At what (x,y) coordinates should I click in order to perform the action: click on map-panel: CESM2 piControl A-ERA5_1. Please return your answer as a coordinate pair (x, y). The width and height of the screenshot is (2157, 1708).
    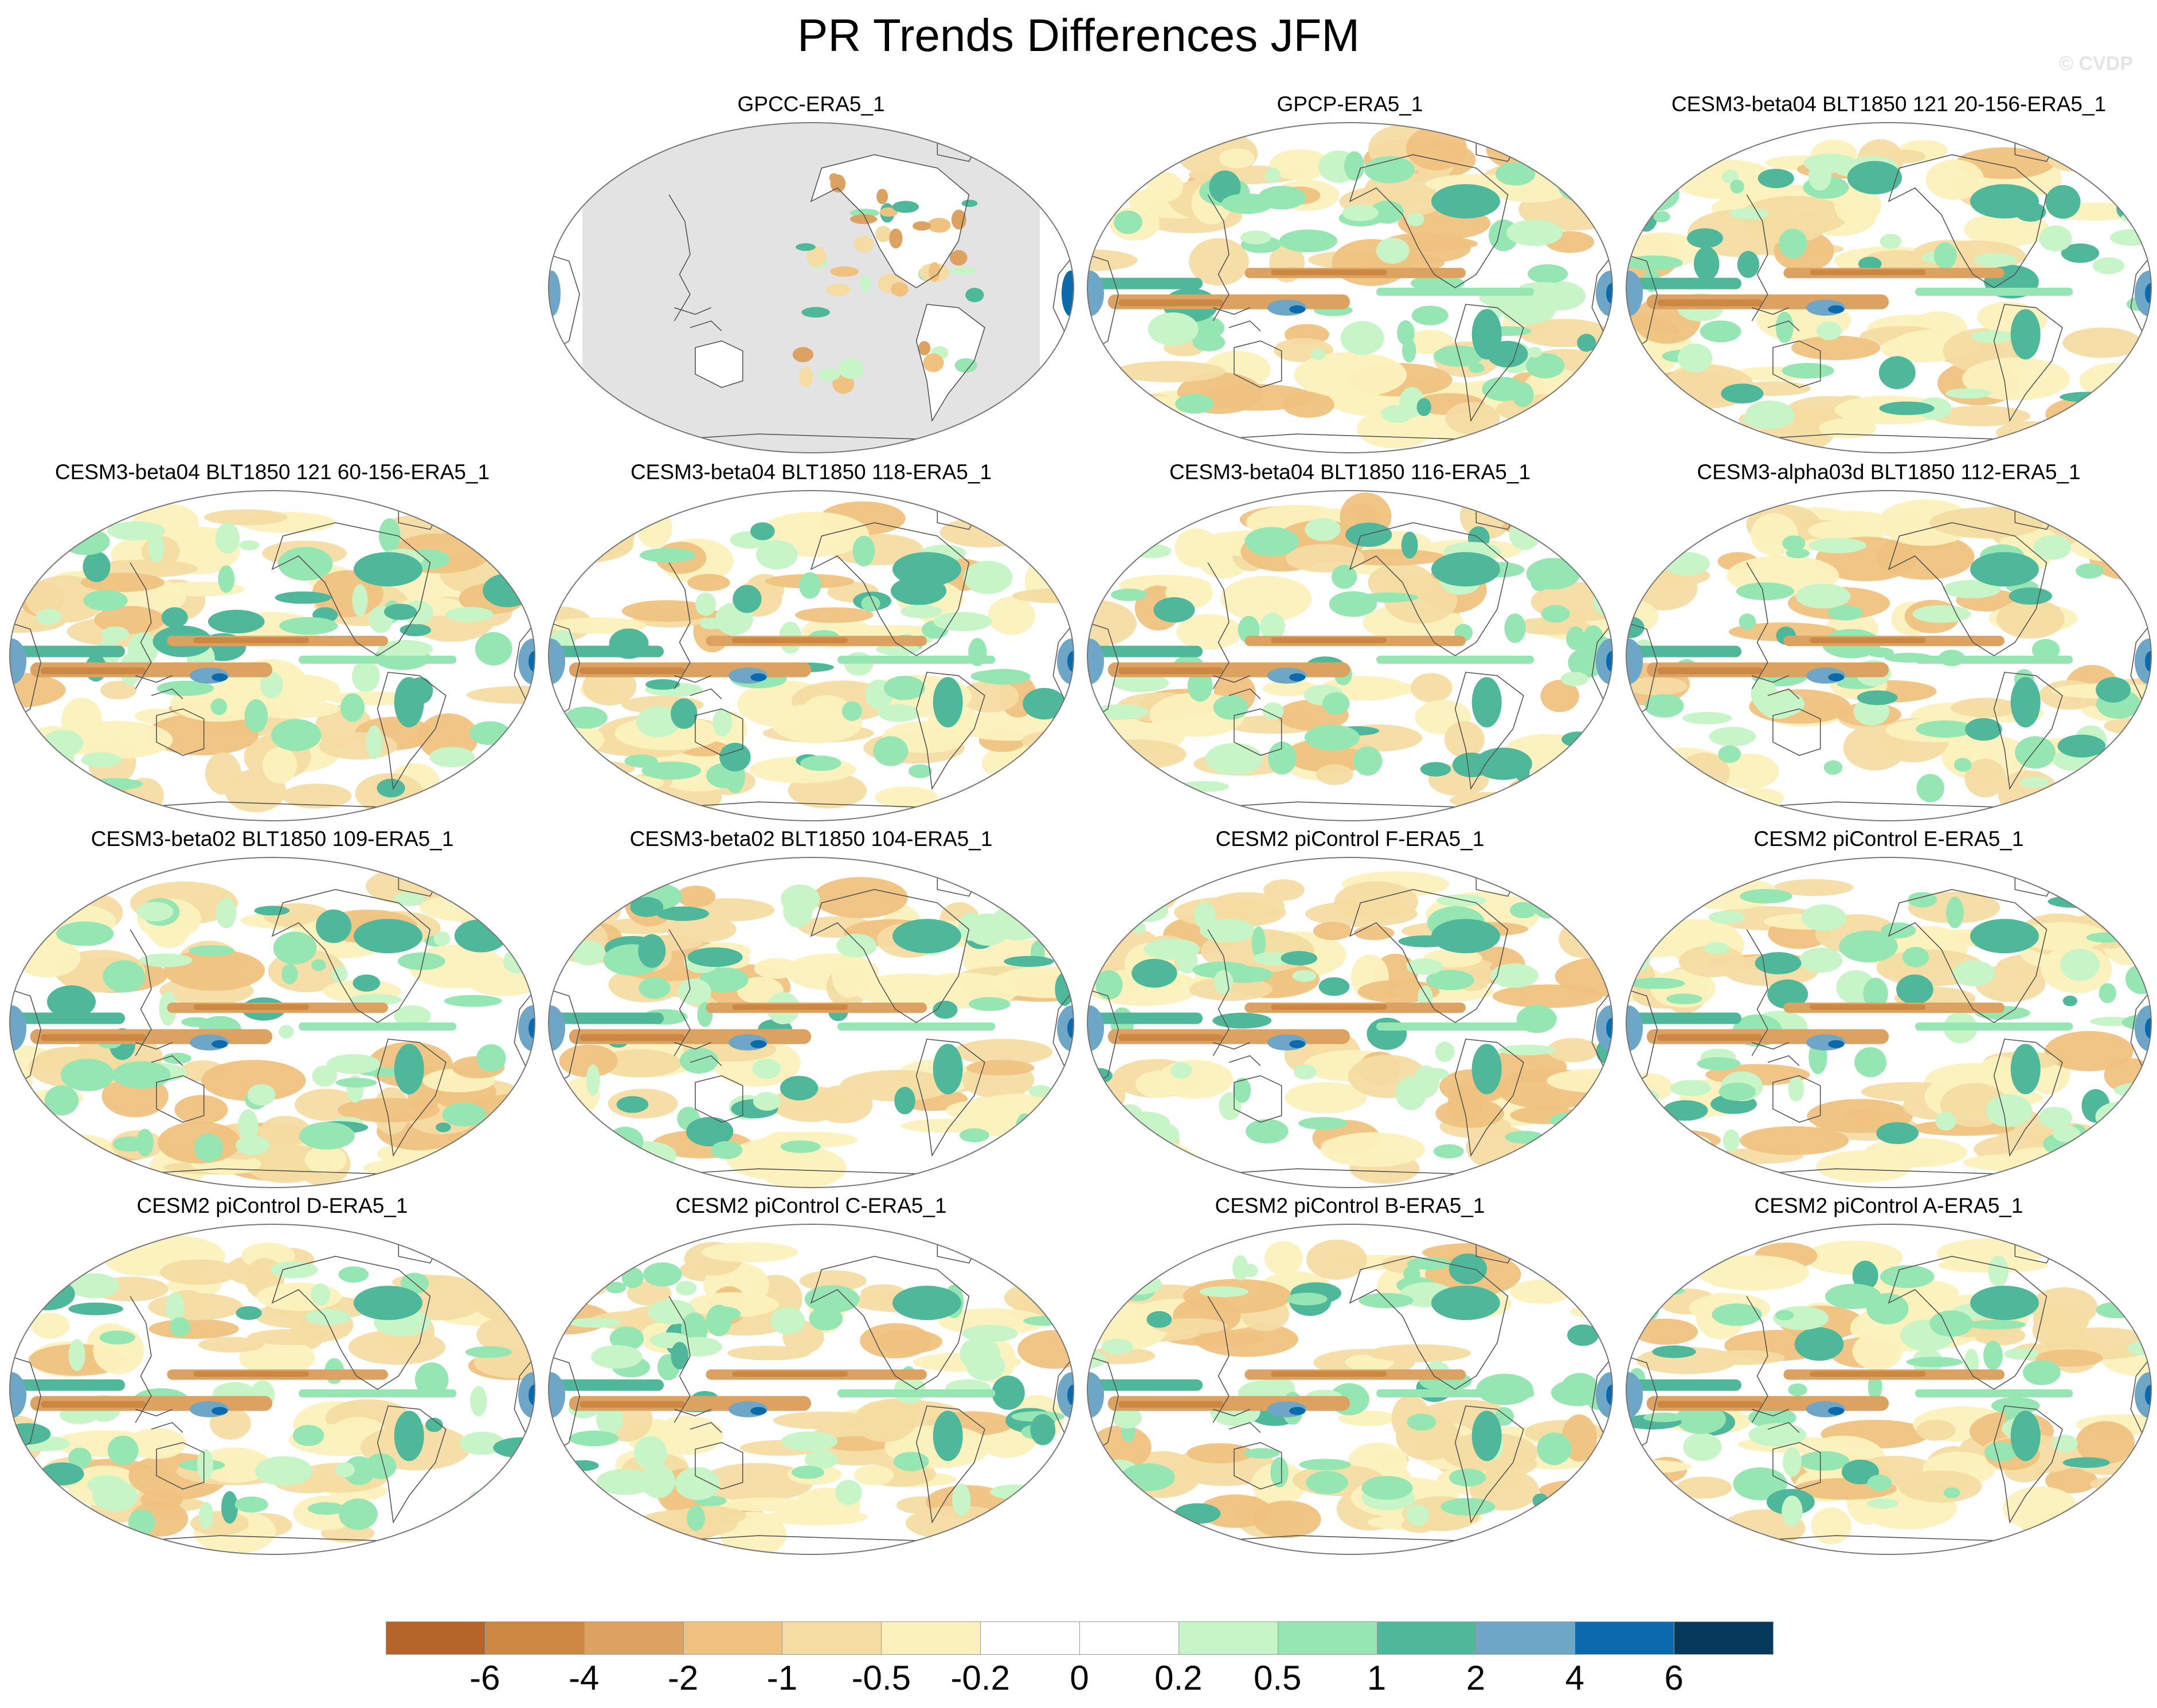
    Looking at the image, I should click on (1889, 1376).